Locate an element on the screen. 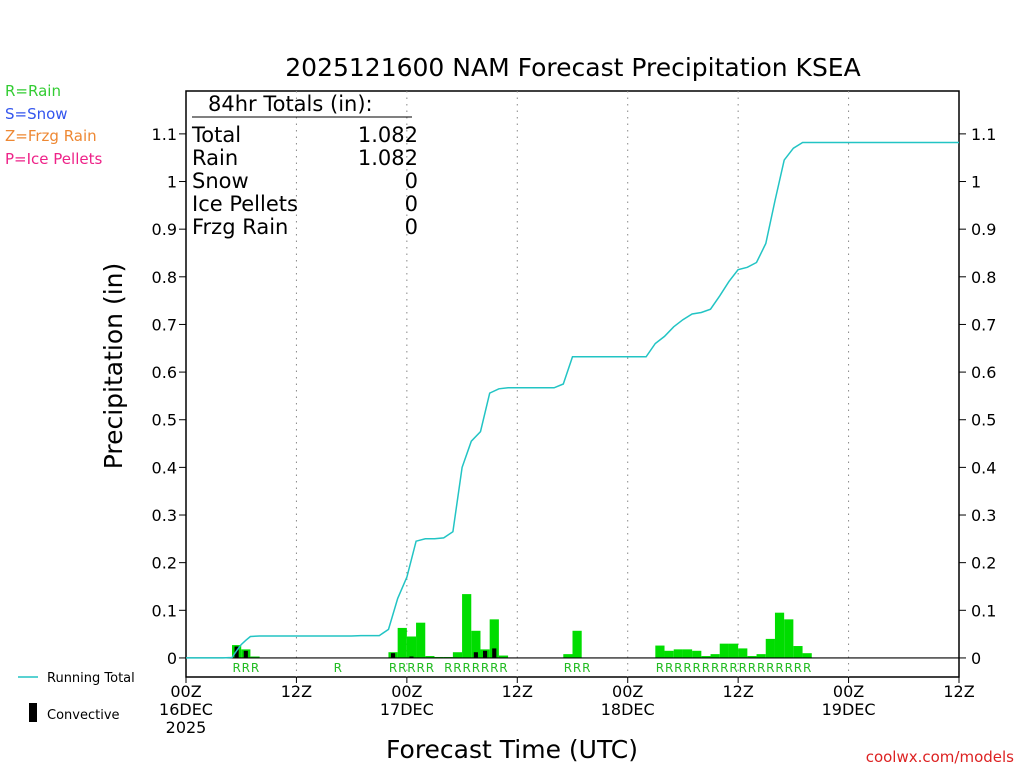 The height and width of the screenshot is (768, 1024). bottom-legend: Running Total Convective is located at coordinates (76, 697).